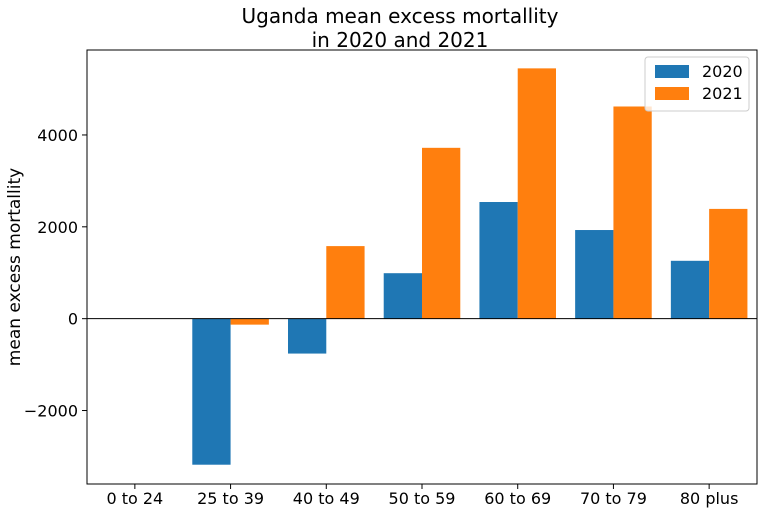  I want to click on legend-label-2020: 2020, so click(722, 71).